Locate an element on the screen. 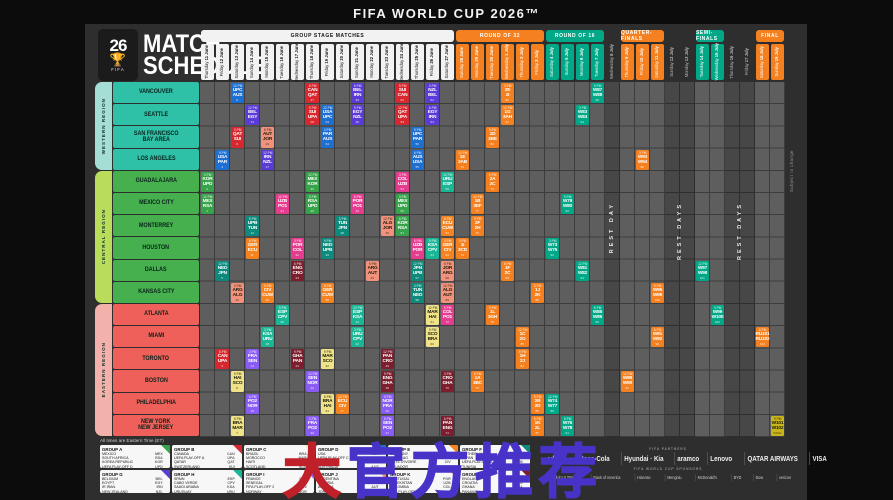 The height and width of the screenshot is (500, 893). group-box-title: GROUP G is located at coordinates (112, 474).